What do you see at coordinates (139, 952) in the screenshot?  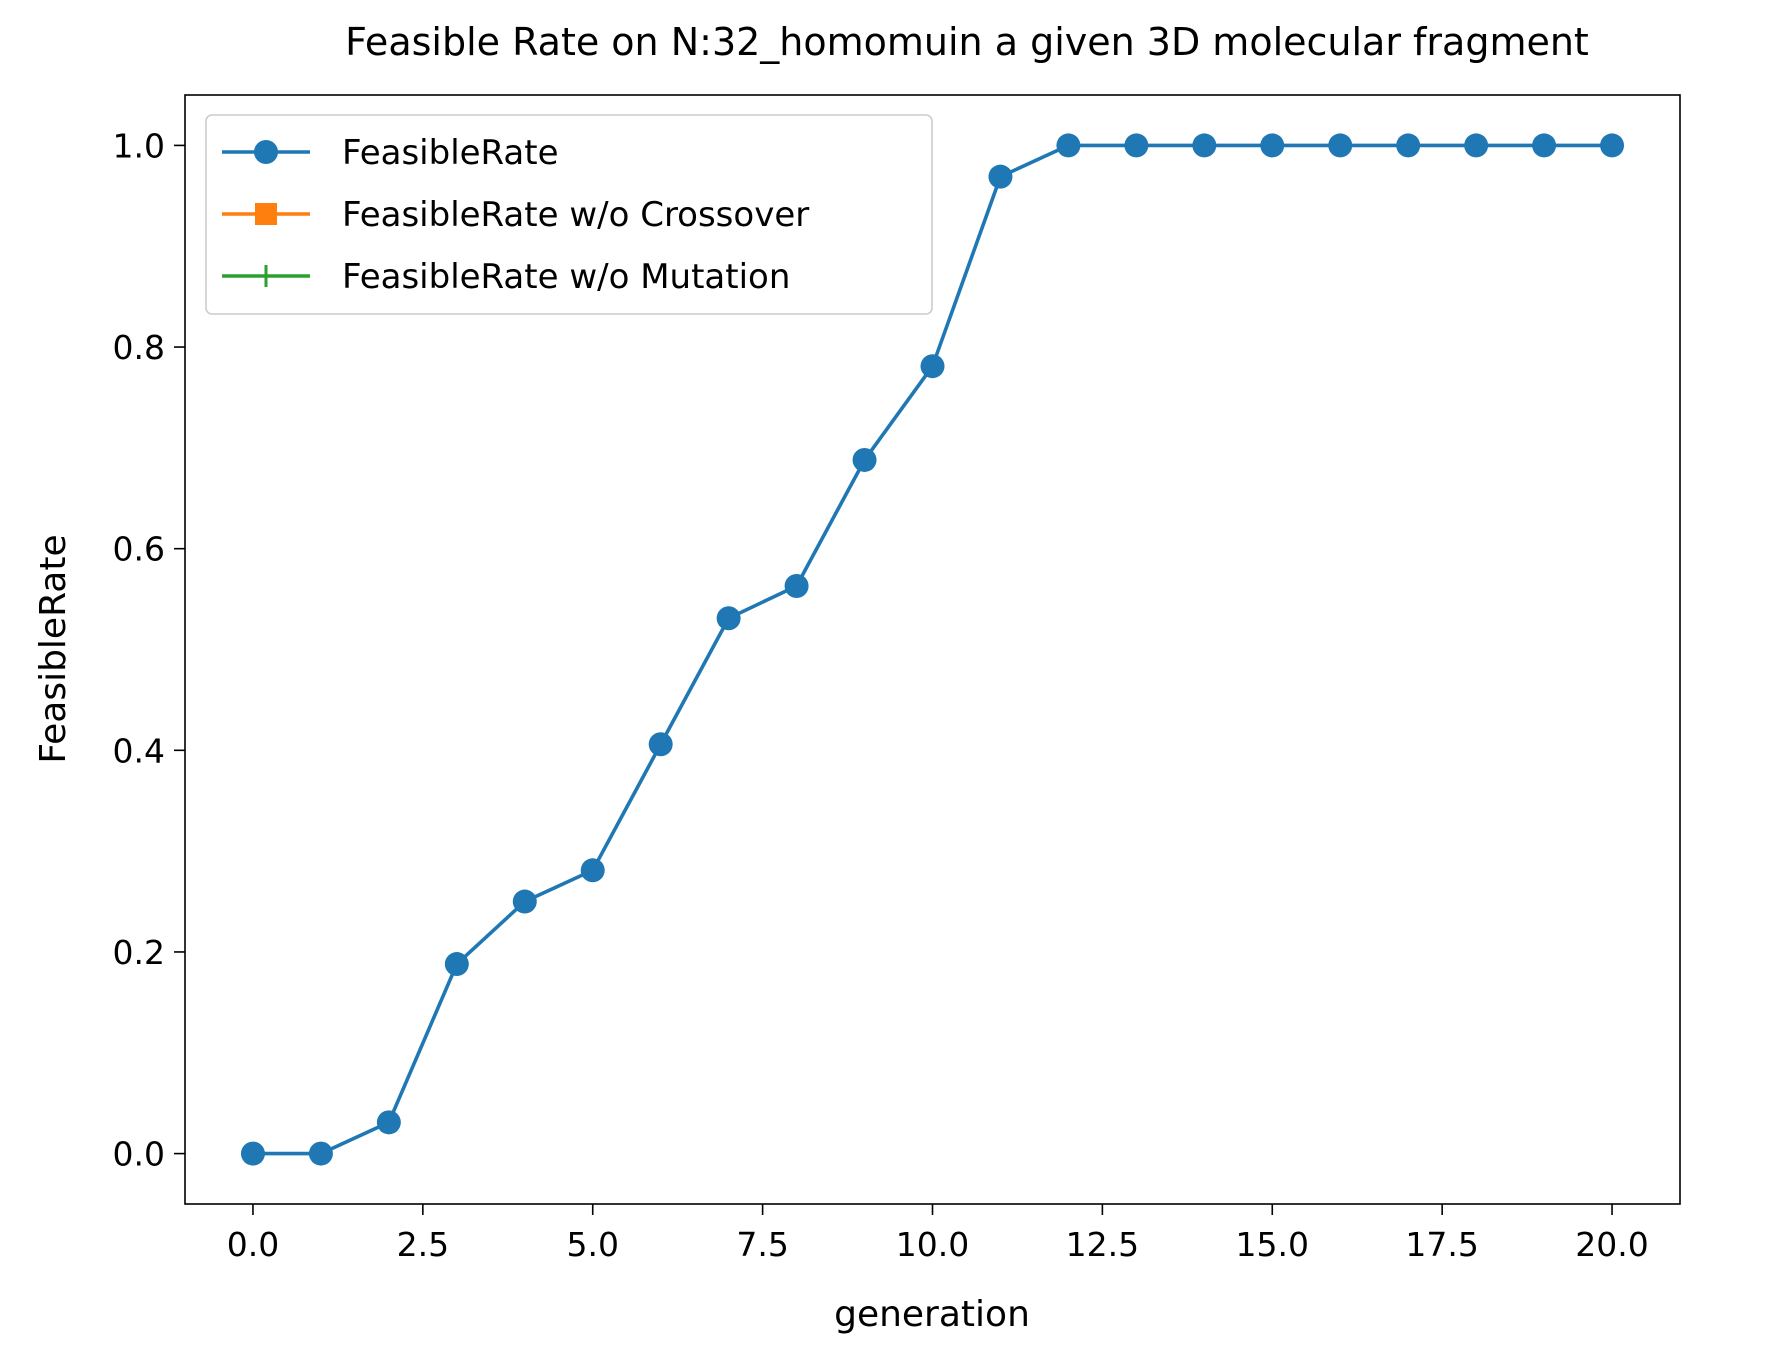 I see `y-tick-label: 0.2` at bounding box center [139, 952].